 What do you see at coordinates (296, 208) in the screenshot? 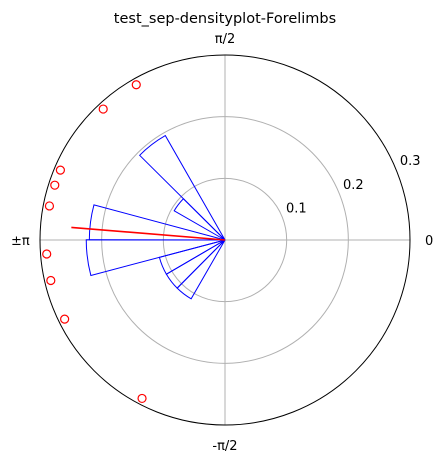
I see `radial-label-1: 0.1` at bounding box center [296, 208].